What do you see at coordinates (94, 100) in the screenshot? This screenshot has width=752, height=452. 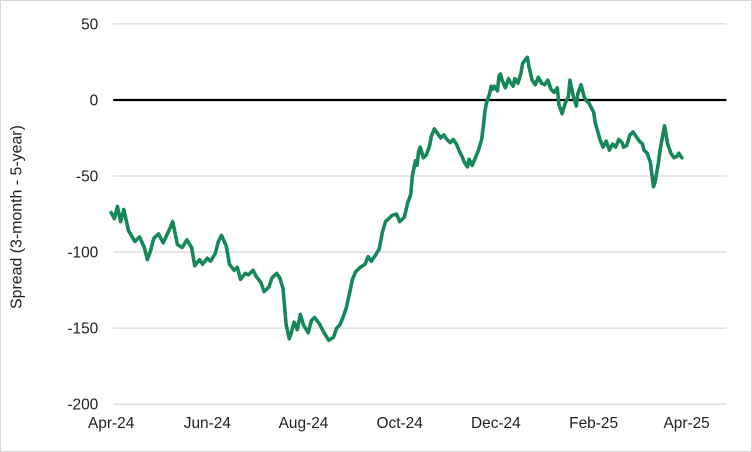 I see `y-tick-label: 0` at bounding box center [94, 100].